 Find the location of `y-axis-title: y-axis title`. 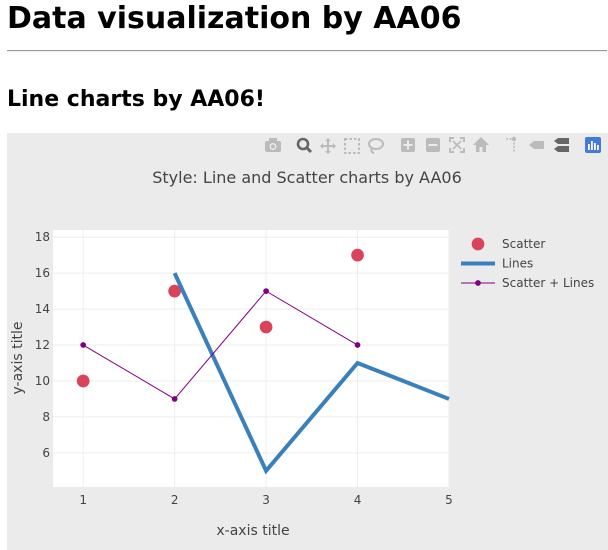

y-axis-title: y-axis title is located at coordinates (18, 358).